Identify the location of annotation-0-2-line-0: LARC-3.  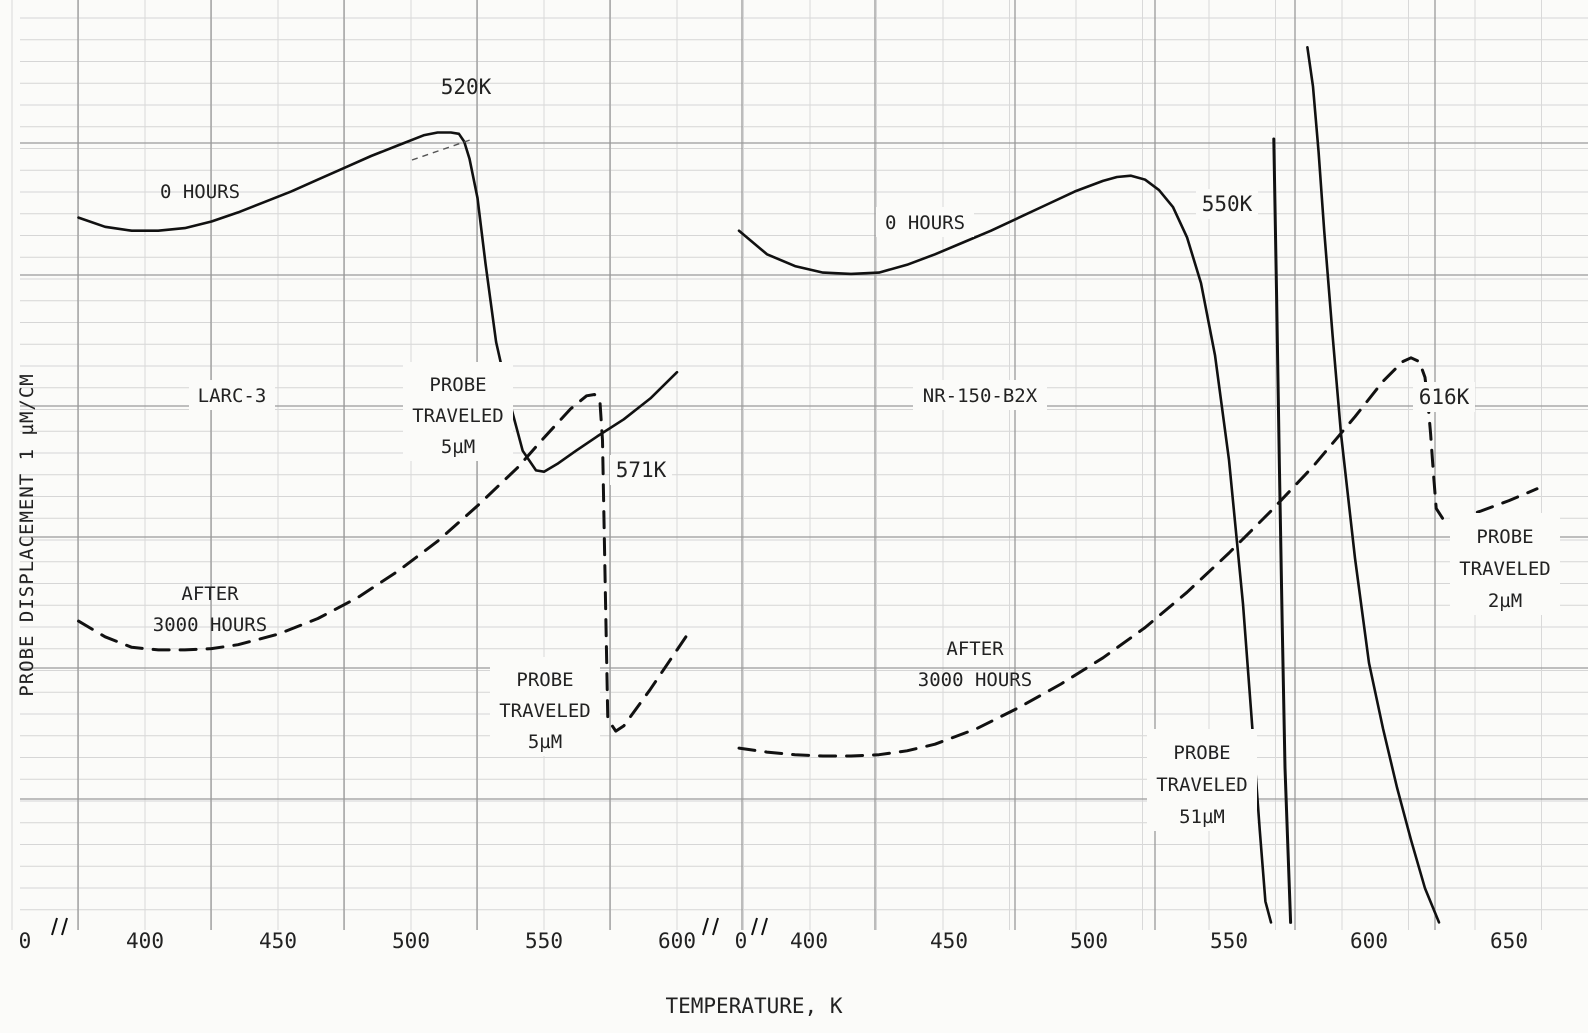
(232, 396).